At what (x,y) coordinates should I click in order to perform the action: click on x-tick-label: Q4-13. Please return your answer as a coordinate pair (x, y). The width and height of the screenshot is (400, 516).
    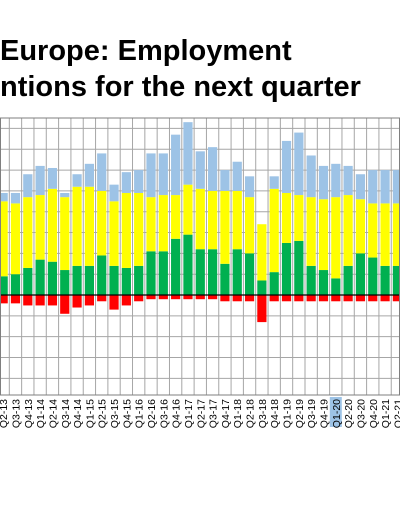
    Looking at the image, I should click on (29, 413).